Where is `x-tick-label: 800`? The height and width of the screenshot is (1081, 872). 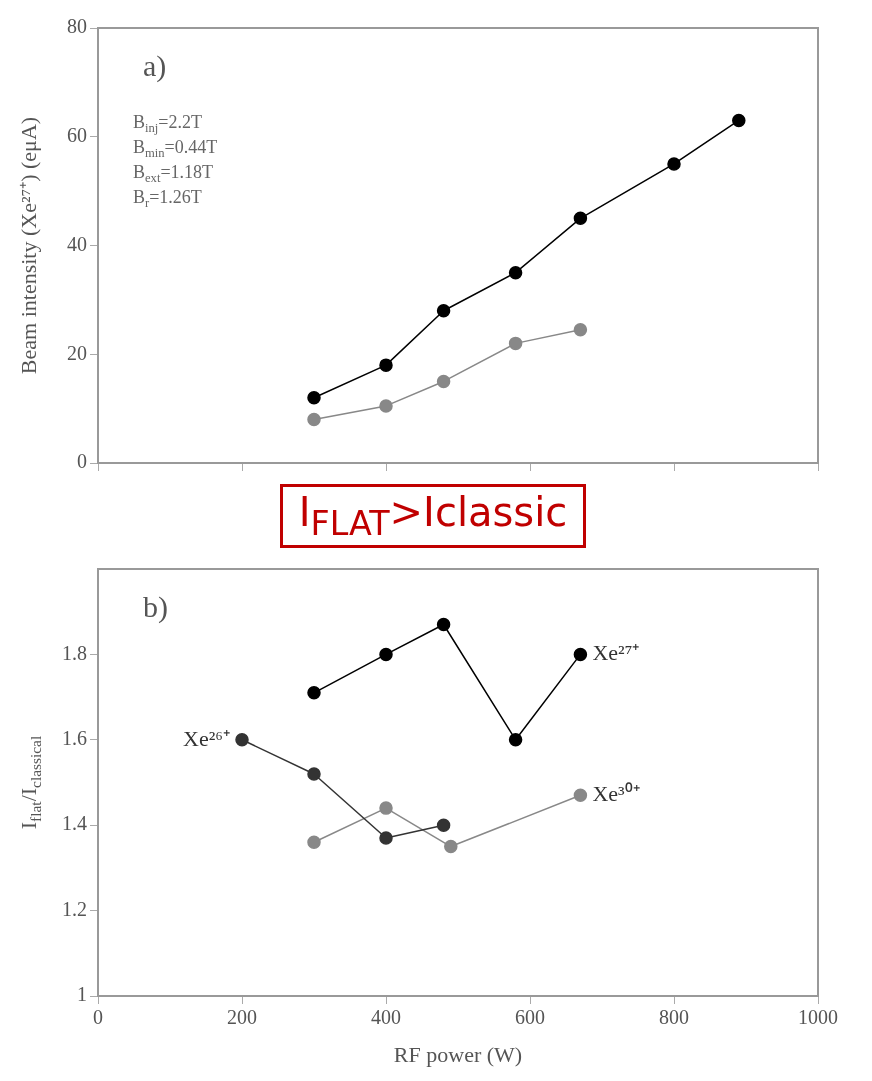
x-tick-label: 800 is located at coordinates (674, 1017).